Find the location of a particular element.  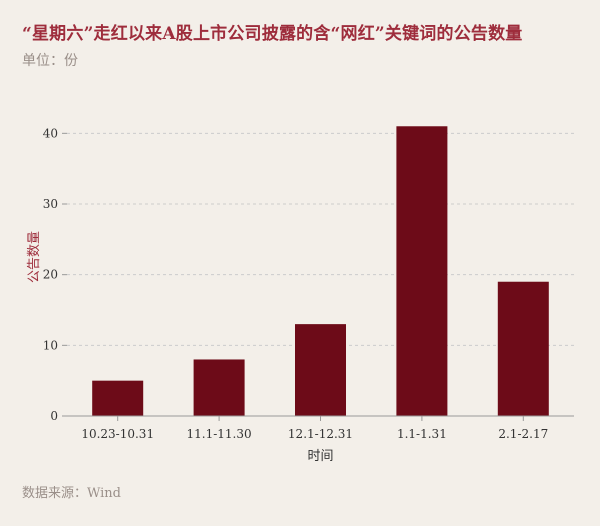

source-note: 数据来源：Wind is located at coordinates (71, 493).